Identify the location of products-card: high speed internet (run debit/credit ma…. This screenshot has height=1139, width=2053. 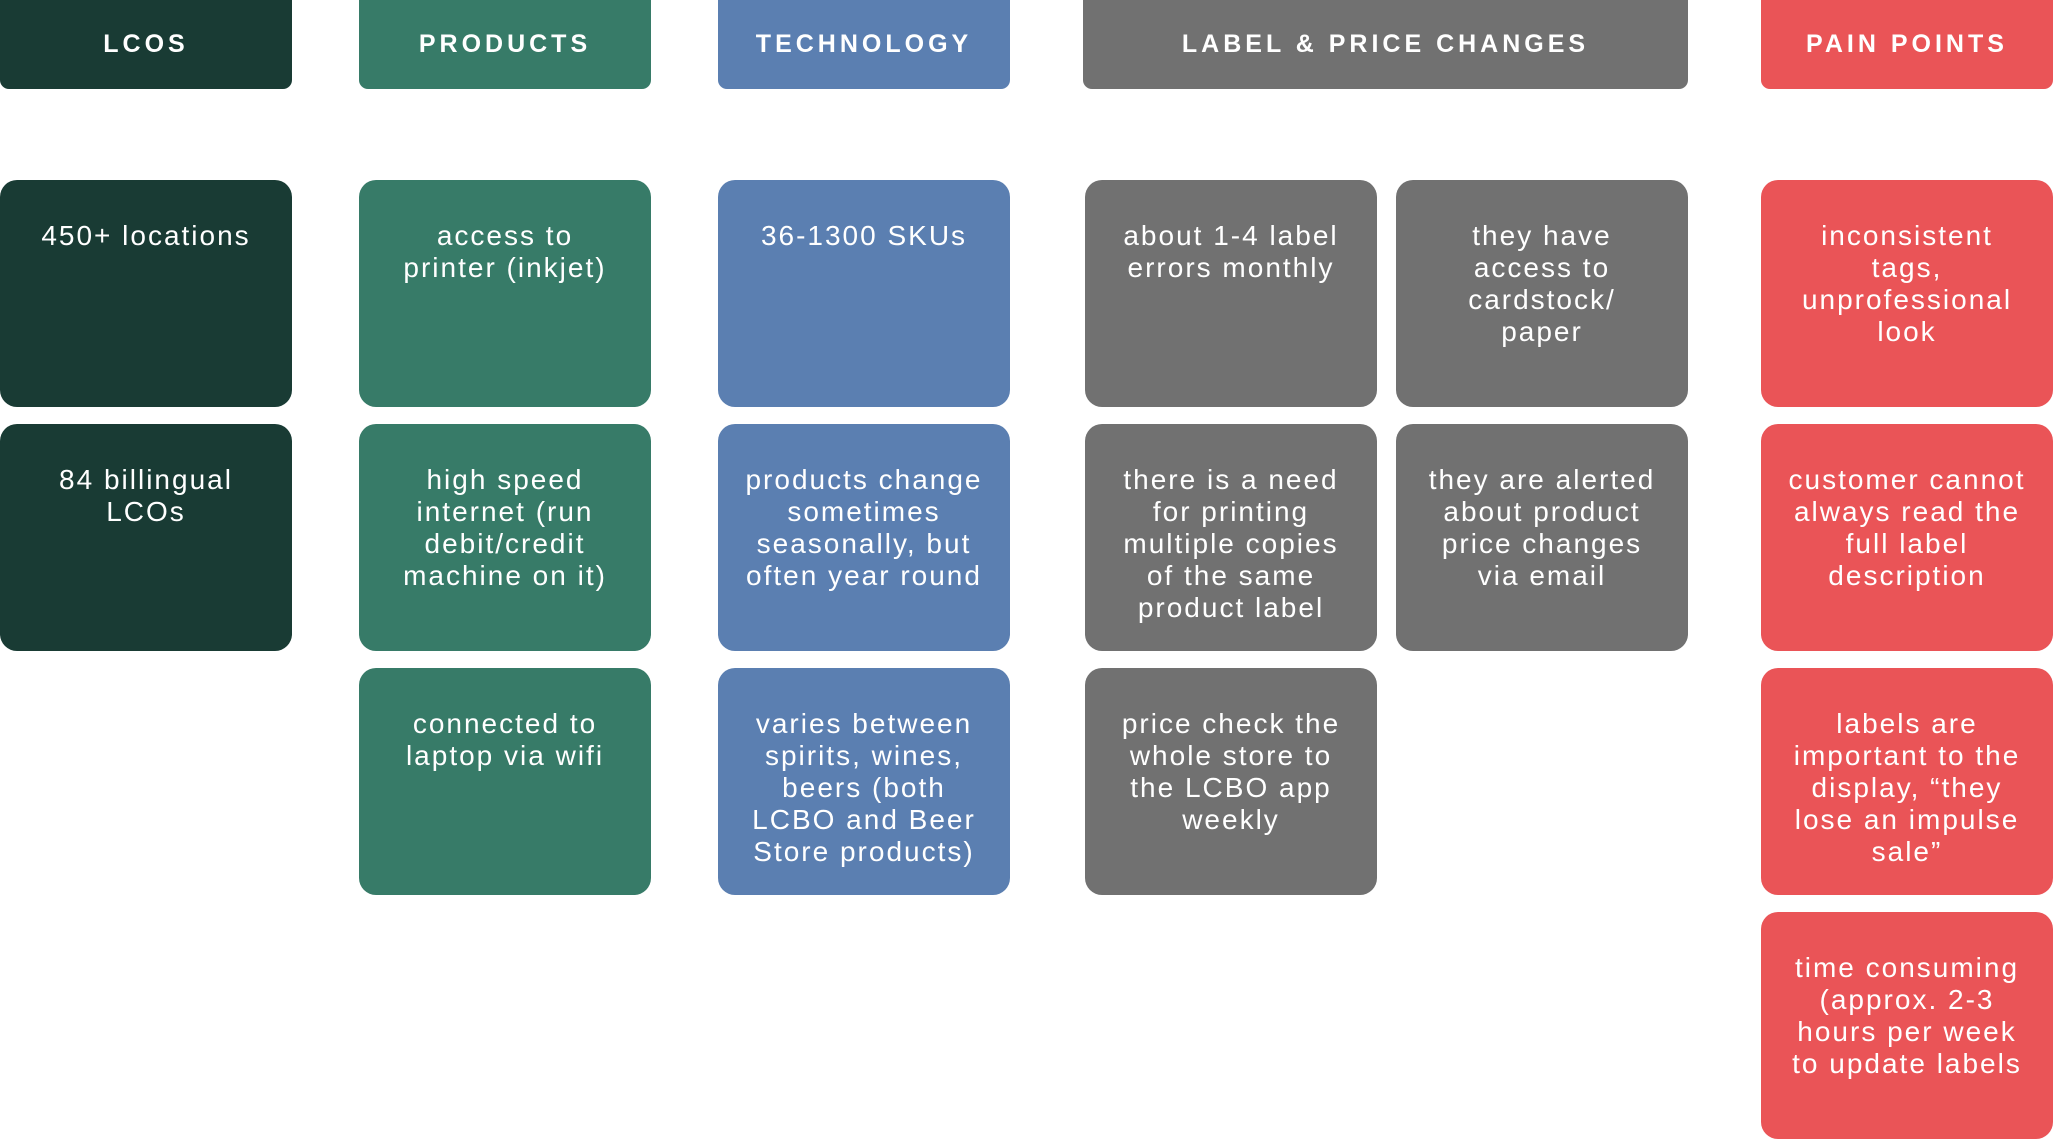
(505, 537).